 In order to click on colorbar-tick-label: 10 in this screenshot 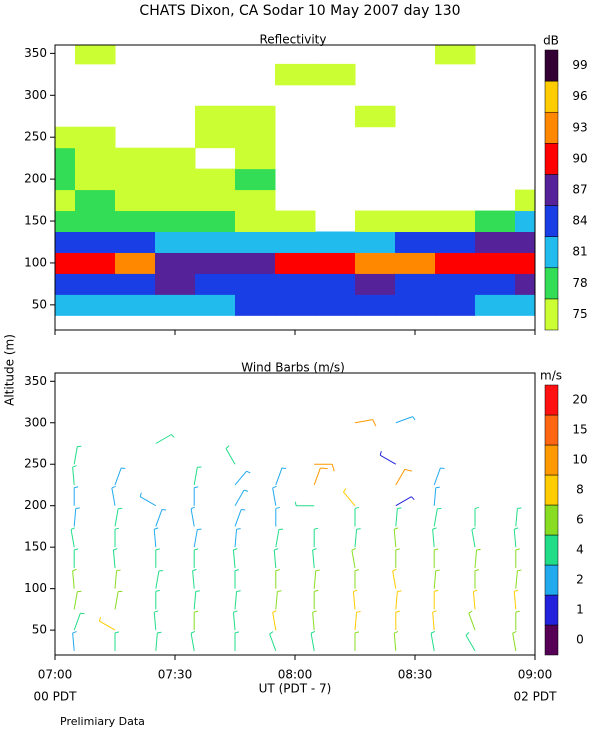, I will do `click(579, 460)`.